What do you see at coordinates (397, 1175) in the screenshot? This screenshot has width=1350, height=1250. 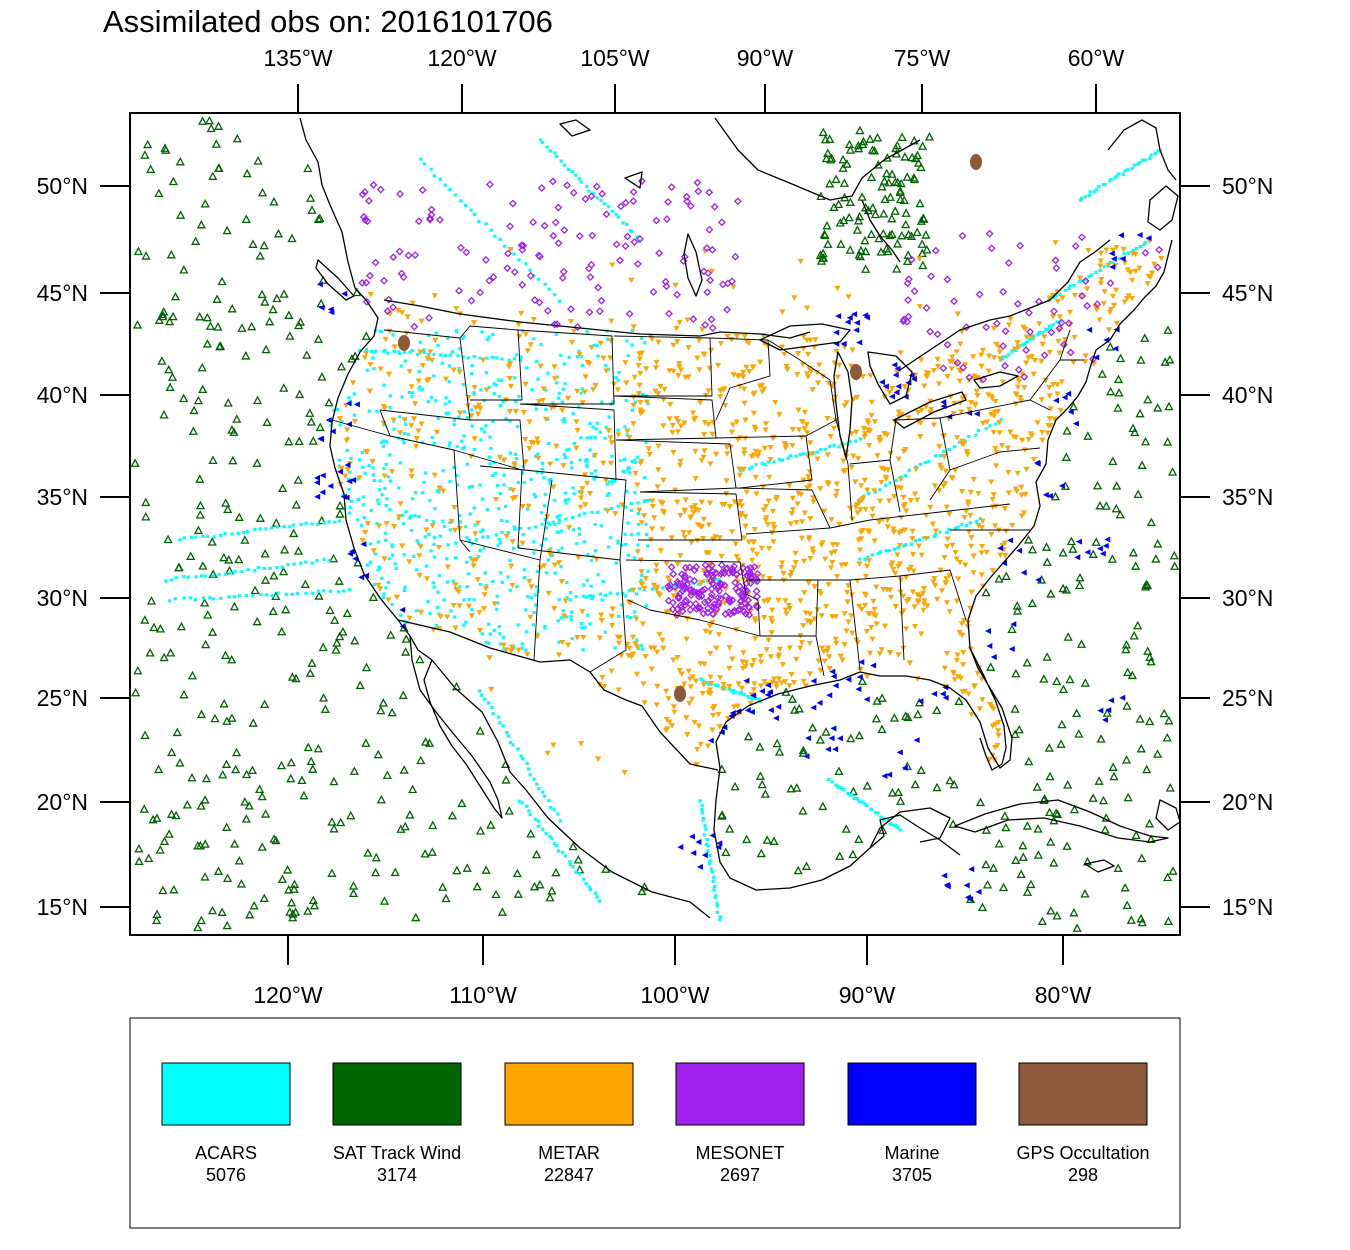 I see `legend-count: 3174` at bounding box center [397, 1175].